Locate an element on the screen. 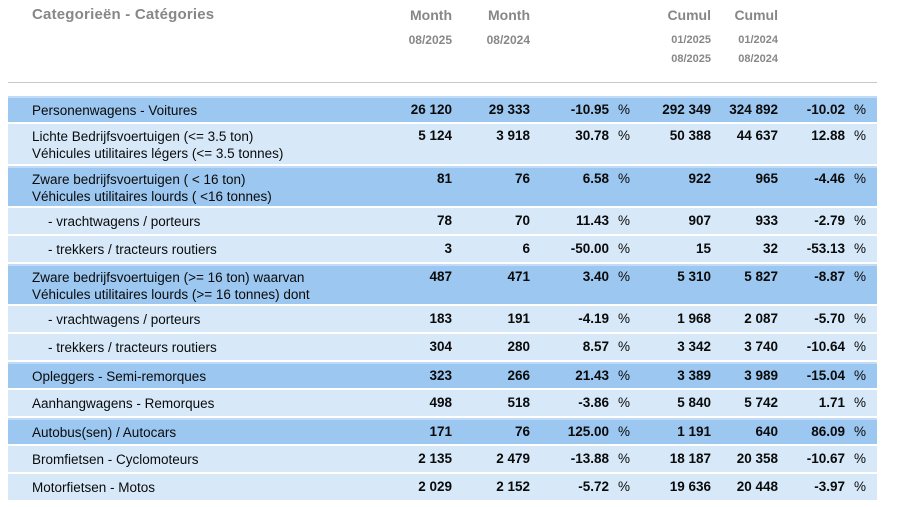 The height and width of the screenshot is (507, 900). cumul-2025-column-header: Cumul 01/2025 08/2025 is located at coordinates (675, 41).